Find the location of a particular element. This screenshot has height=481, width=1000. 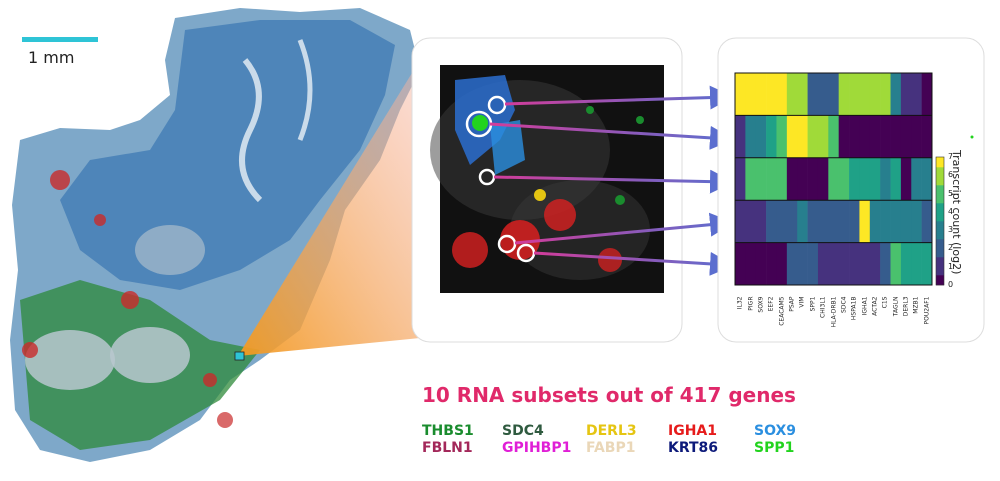

heatmap-column-label: EEF2 is located at coordinates (771, 304).